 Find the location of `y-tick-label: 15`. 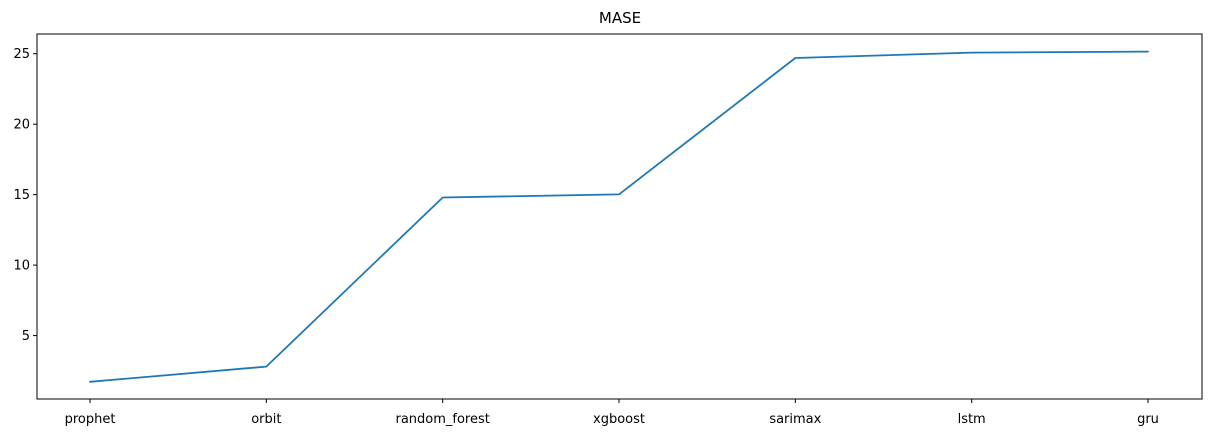

y-tick-label: 15 is located at coordinates (21, 195).